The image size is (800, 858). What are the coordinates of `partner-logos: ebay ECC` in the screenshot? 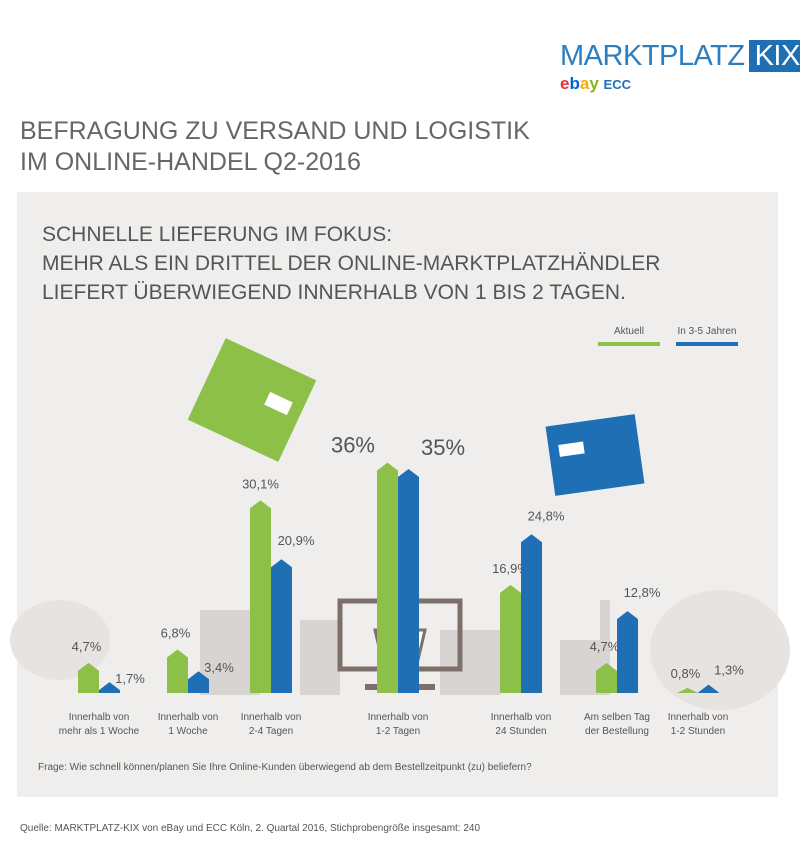 It's located at (595, 83).